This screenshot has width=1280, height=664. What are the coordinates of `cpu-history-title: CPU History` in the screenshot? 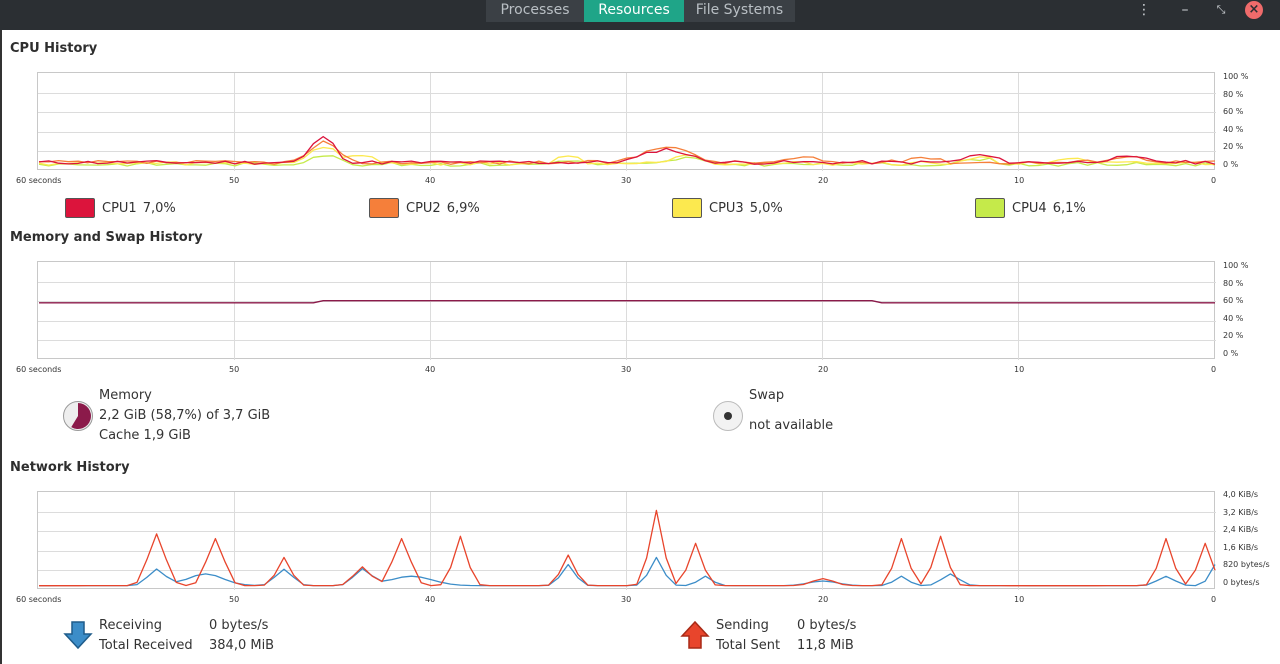 It's located at (54, 48).